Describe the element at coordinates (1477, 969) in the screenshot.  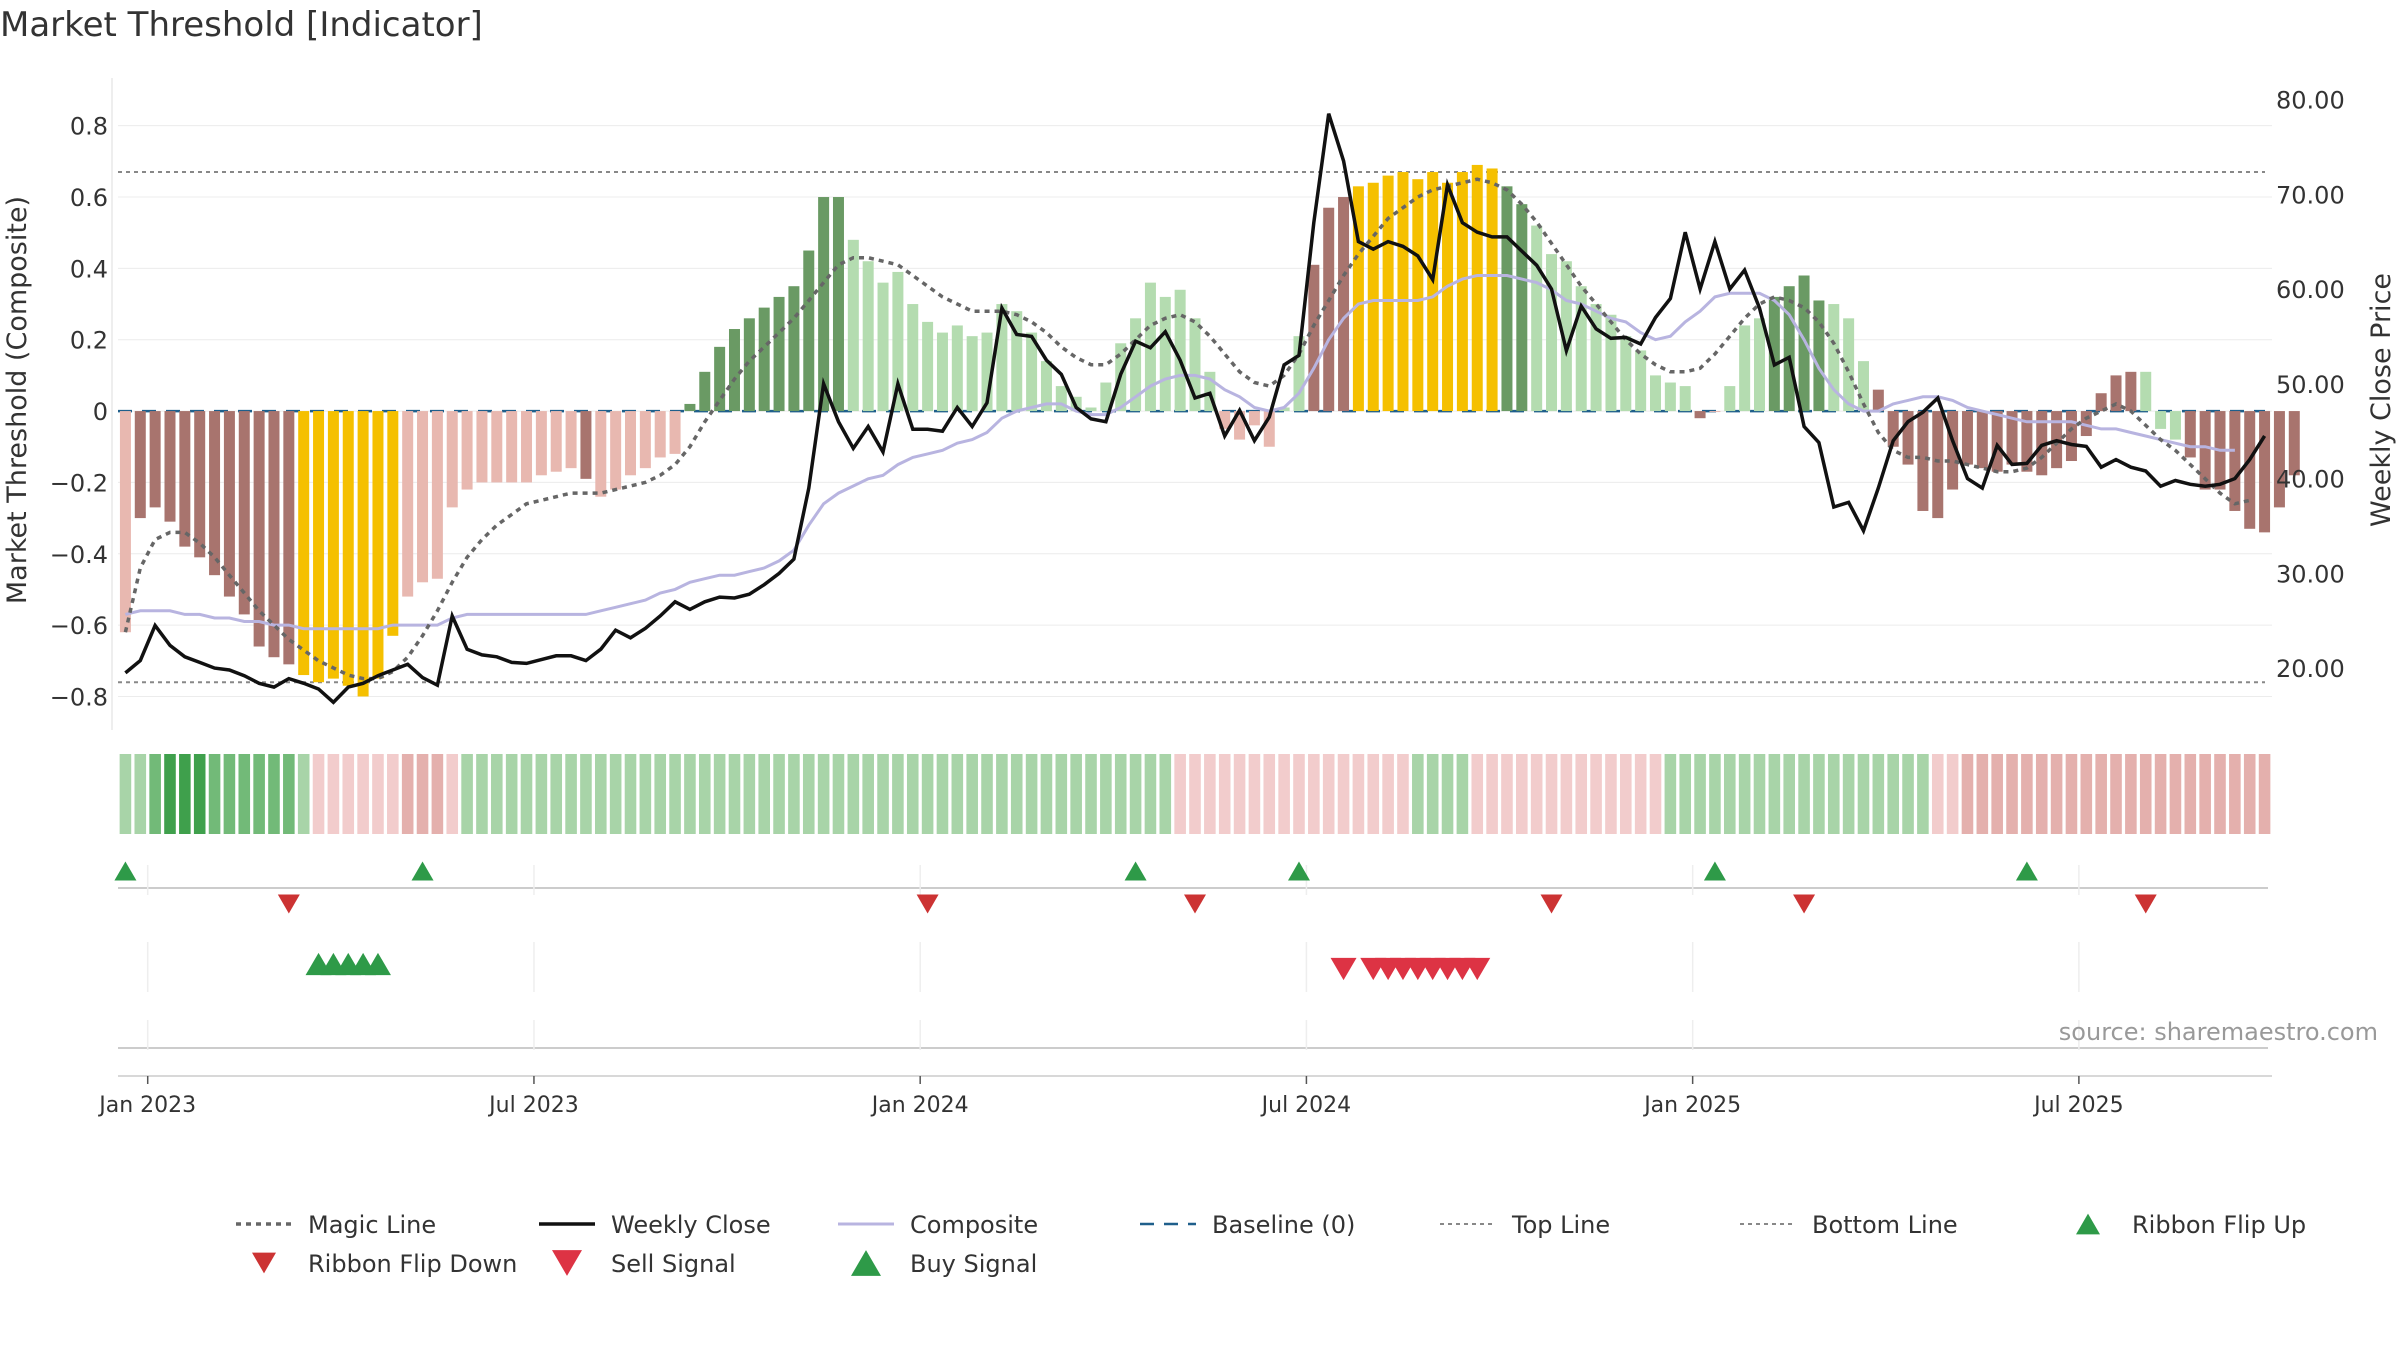
I see `sell-signal-marker` at that location.